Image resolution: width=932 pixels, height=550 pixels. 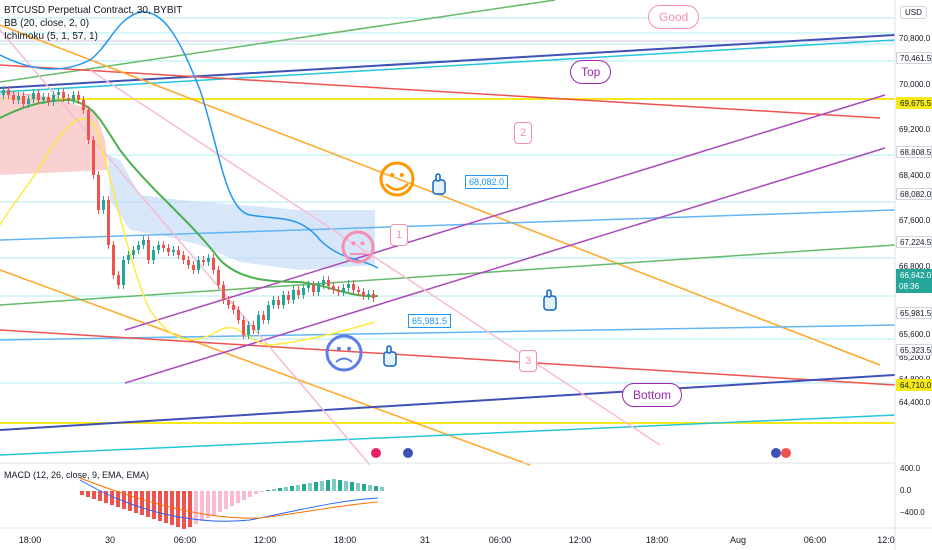 What do you see at coordinates (47, 23) in the screenshot?
I see `bb-indicator-label: BB (20, close, 2, 0)` at bounding box center [47, 23].